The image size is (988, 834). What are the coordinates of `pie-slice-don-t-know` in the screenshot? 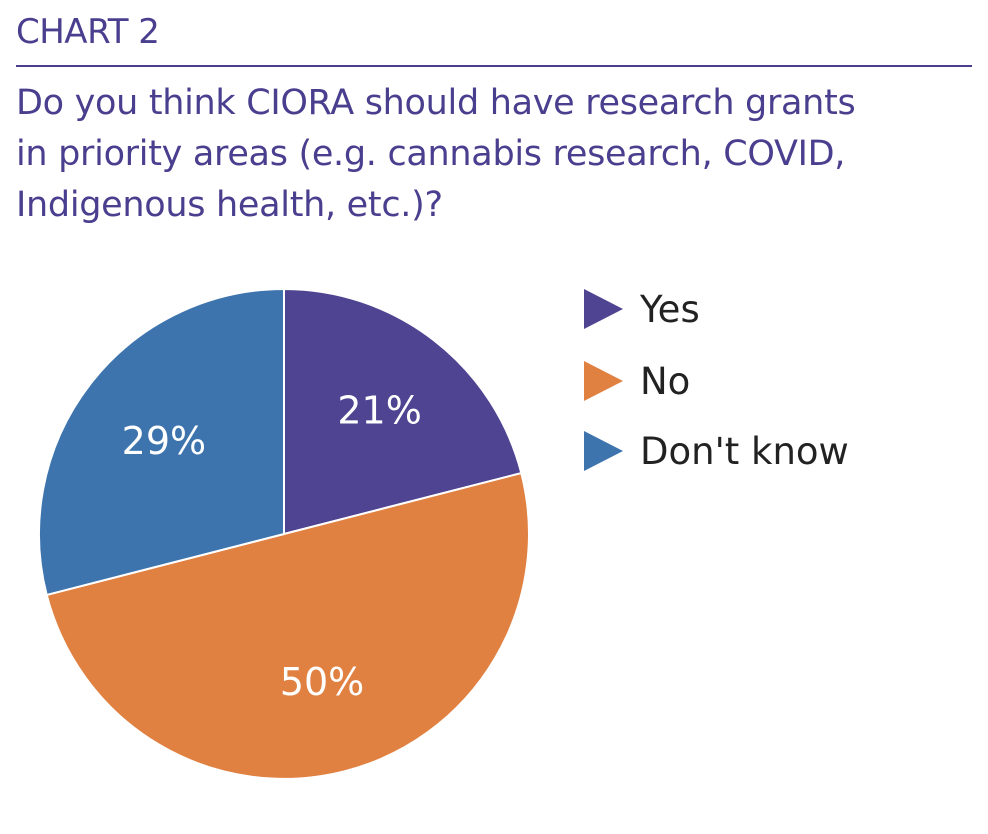 It's located at (161, 442).